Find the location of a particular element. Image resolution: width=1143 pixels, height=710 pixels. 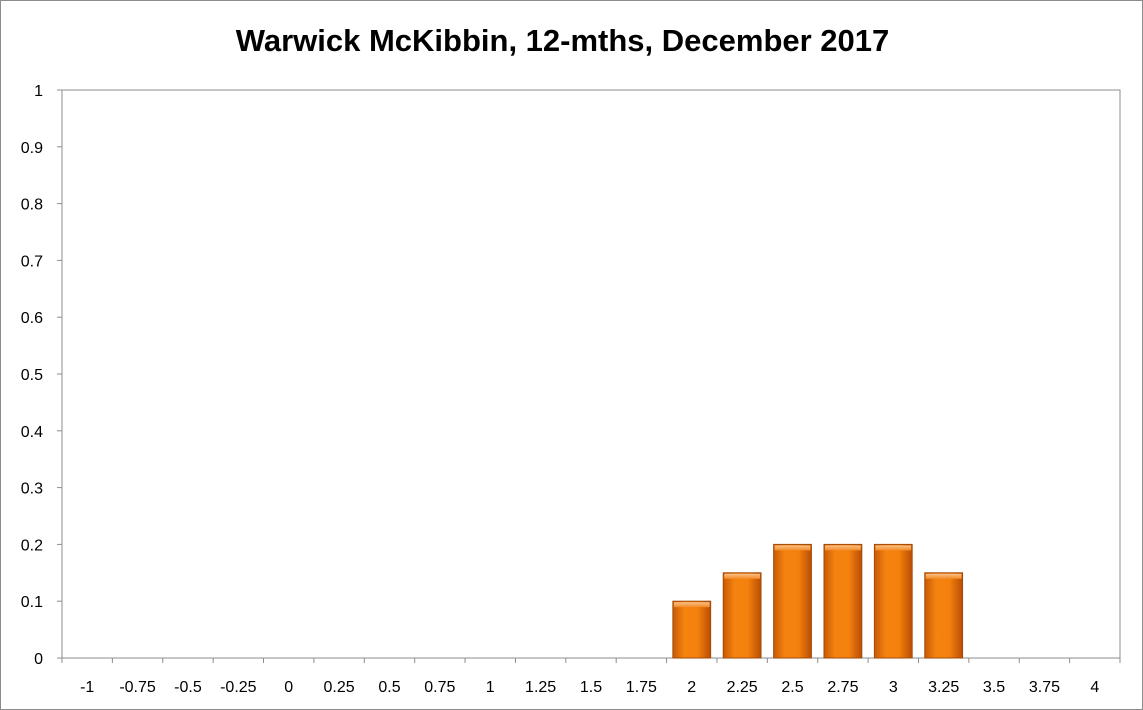

x-tick-label: 3.75 is located at coordinates (1044, 687).